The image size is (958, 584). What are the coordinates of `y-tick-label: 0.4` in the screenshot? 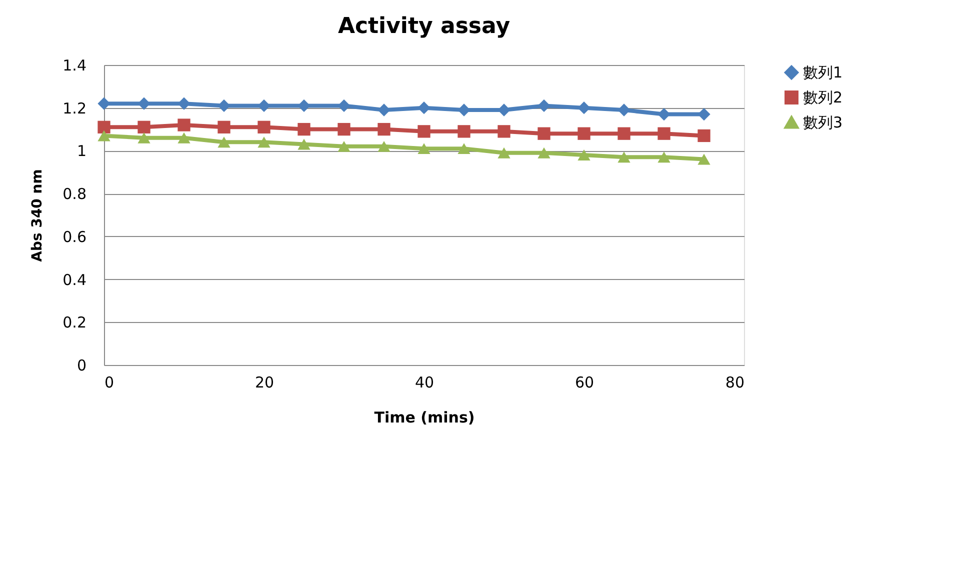 It's located at (74, 279).